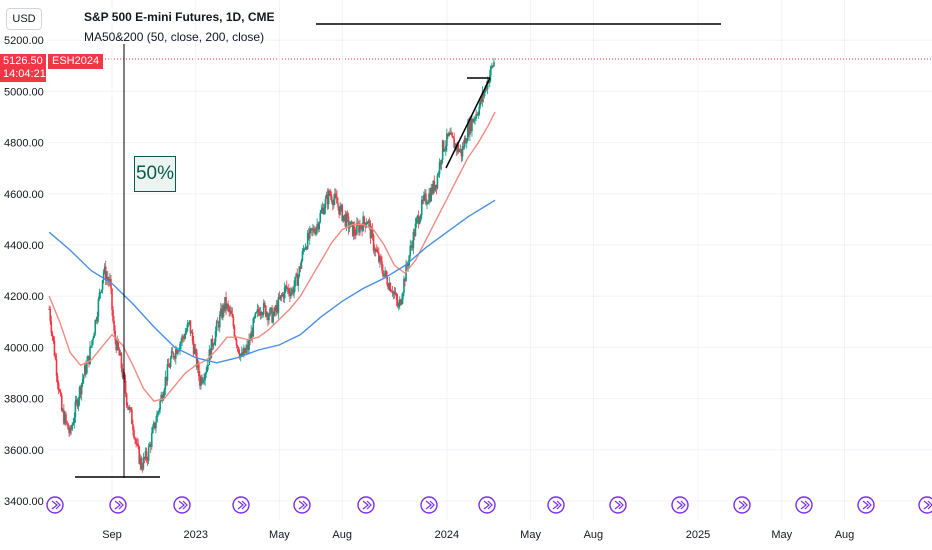 The height and width of the screenshot is (550, 932). What do you see at coordinates (447, 535) in the screenshot?
I see `x-tick-label: 2024` at bounding box center [447, 535].